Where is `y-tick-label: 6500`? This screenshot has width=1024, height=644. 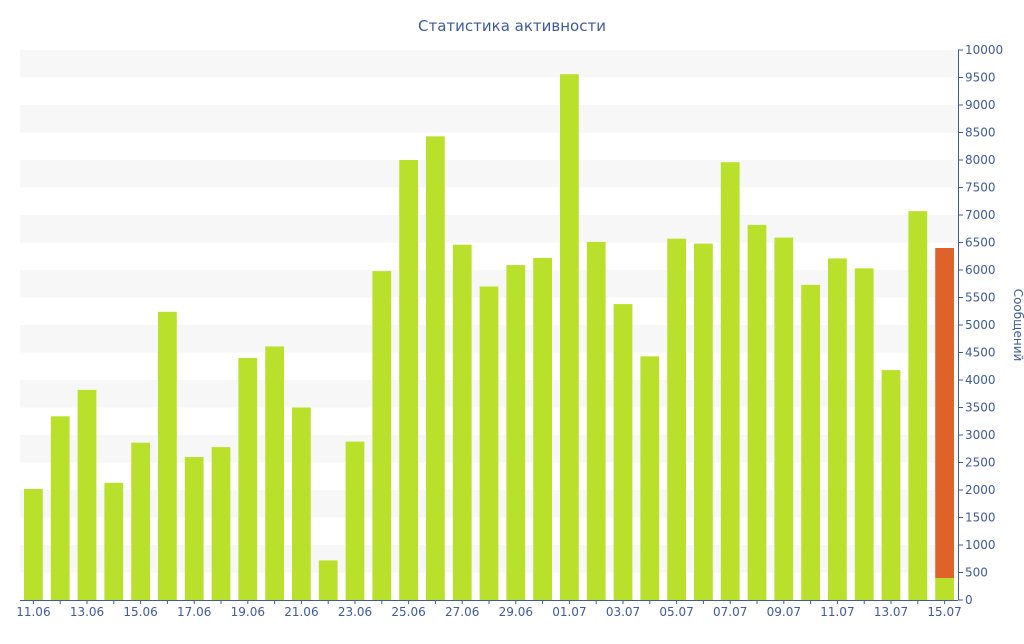 y-tick-label: 6500 is located at coordinates (980, 243).